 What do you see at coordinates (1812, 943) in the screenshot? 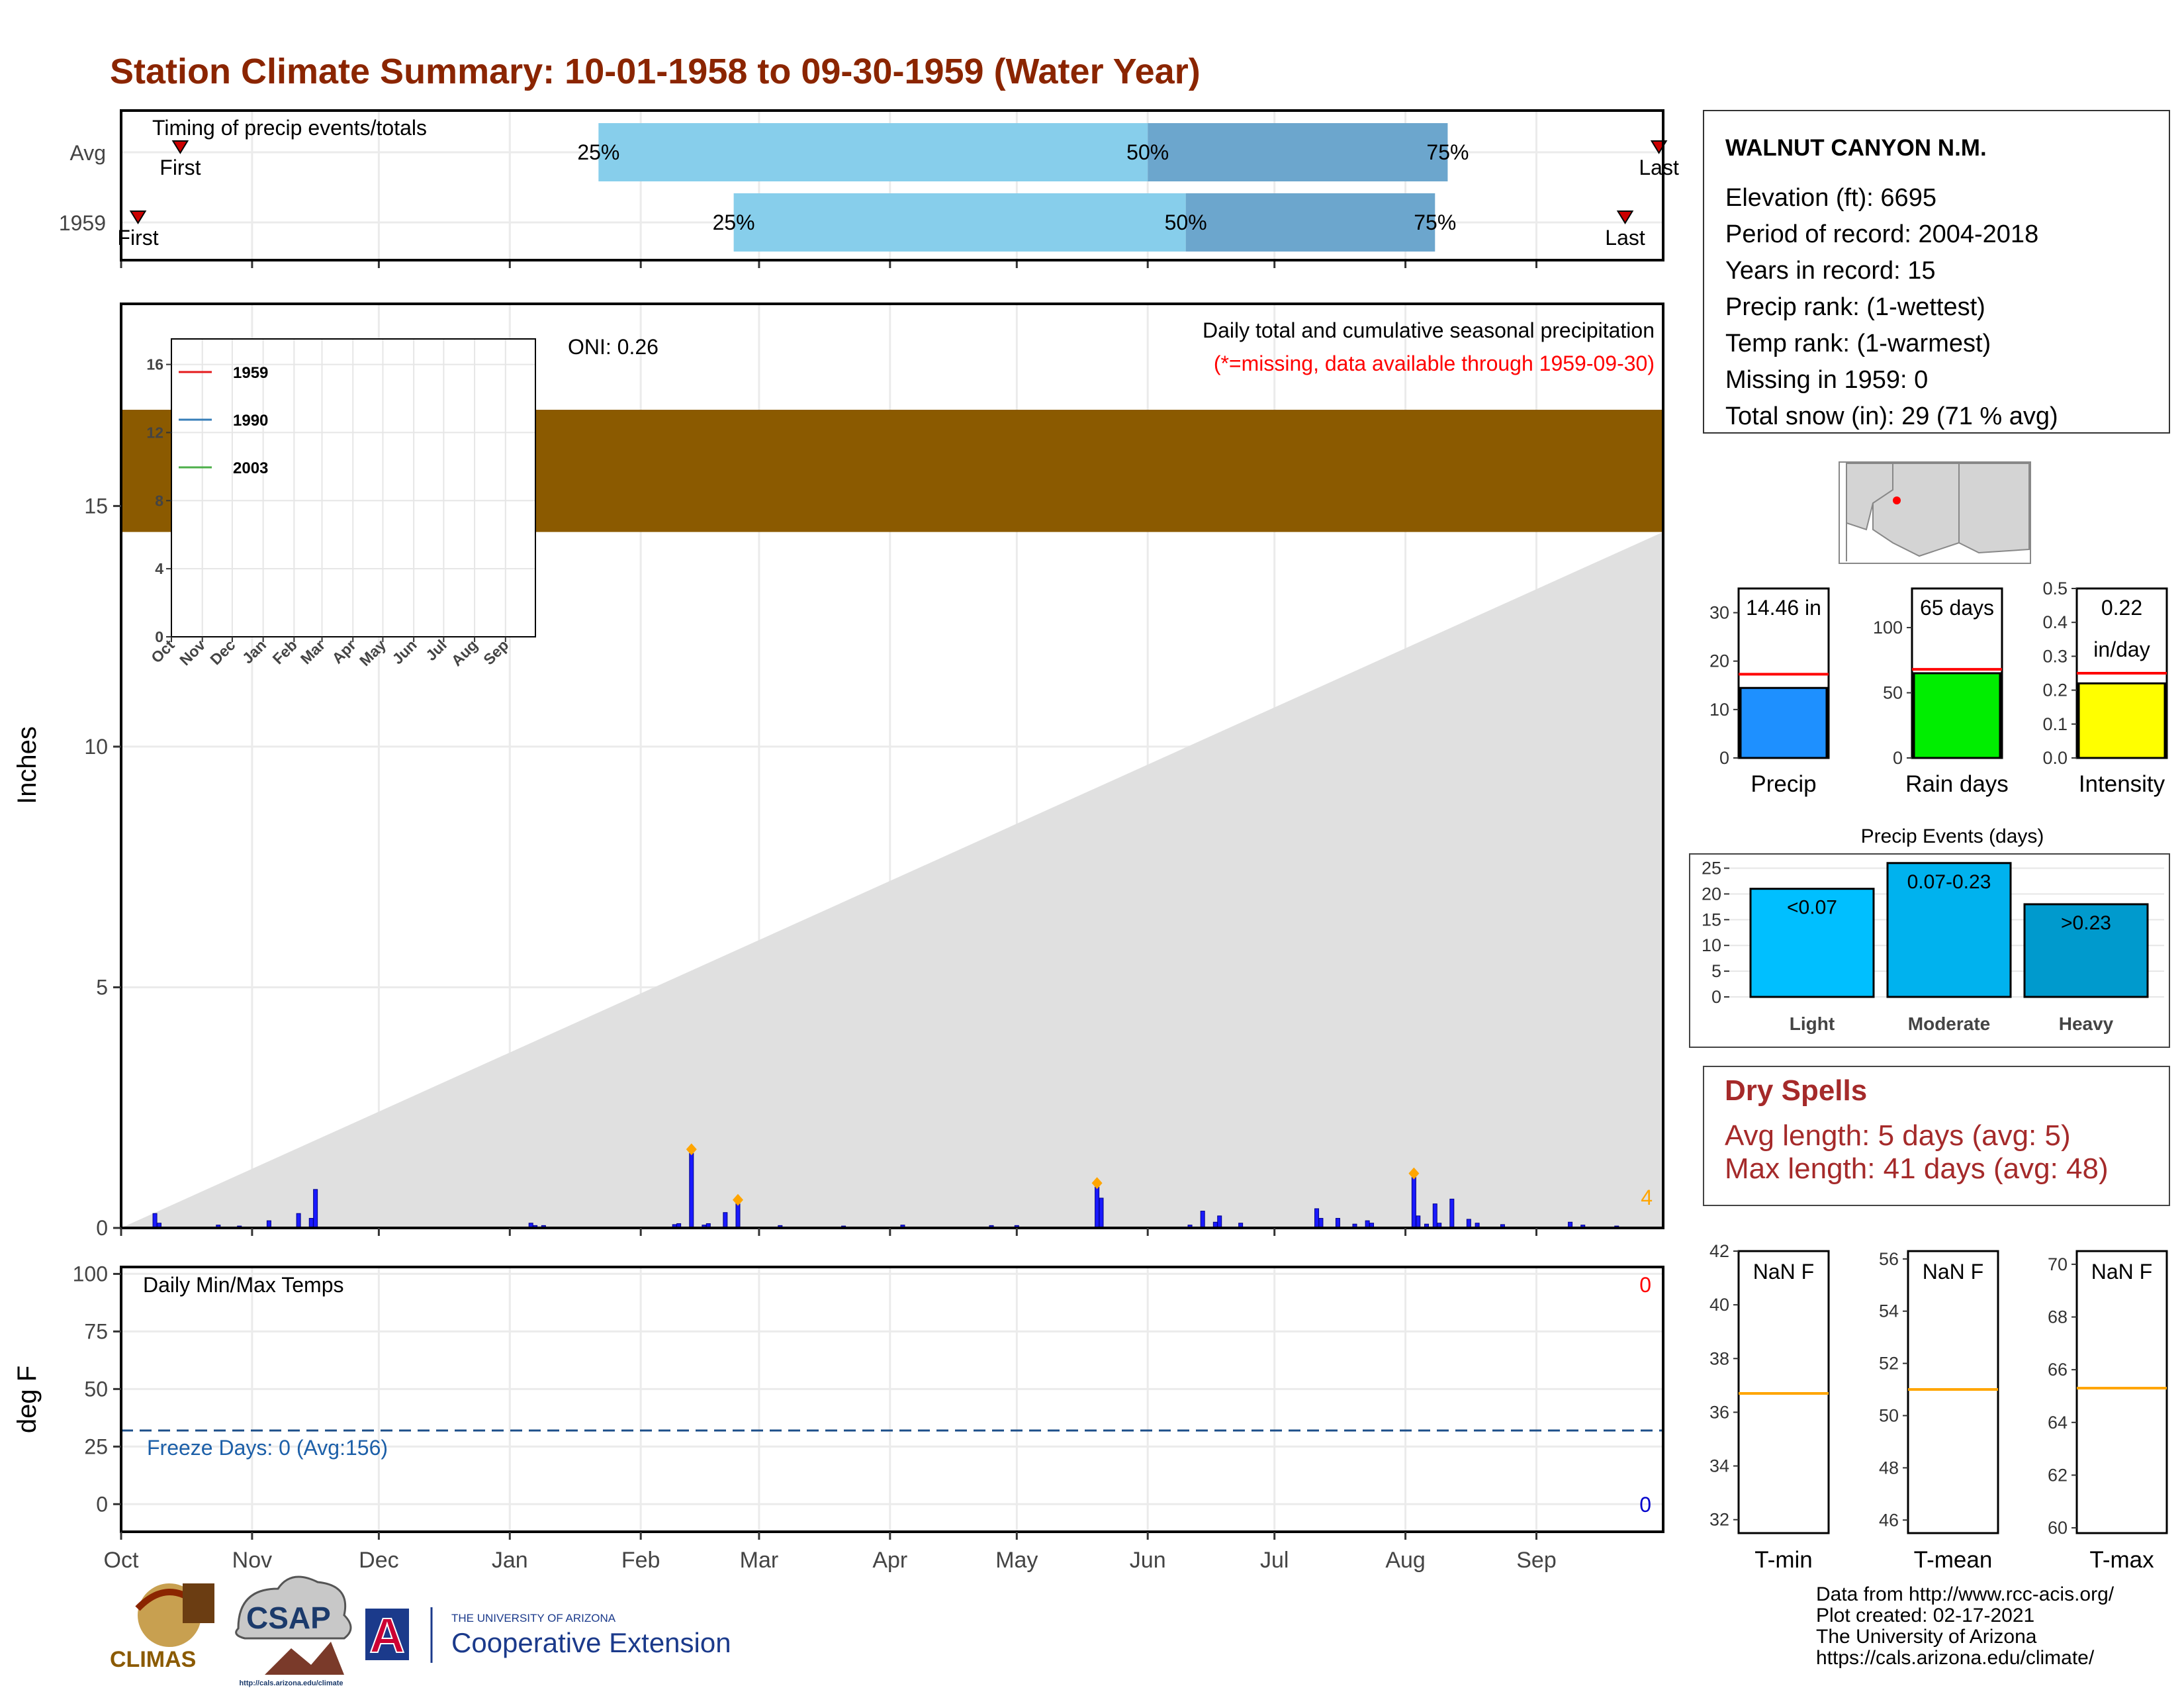
I see `precip-event-bar-light` at bounding box center [1812, 943].